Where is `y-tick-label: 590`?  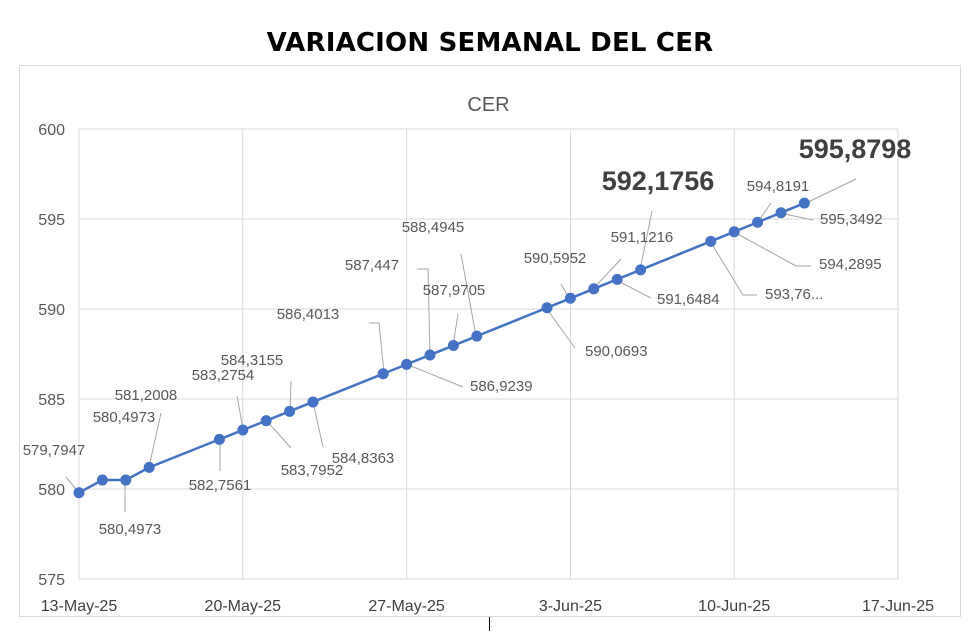 y-tick-label: 590 is located at coordinates (51, 310).